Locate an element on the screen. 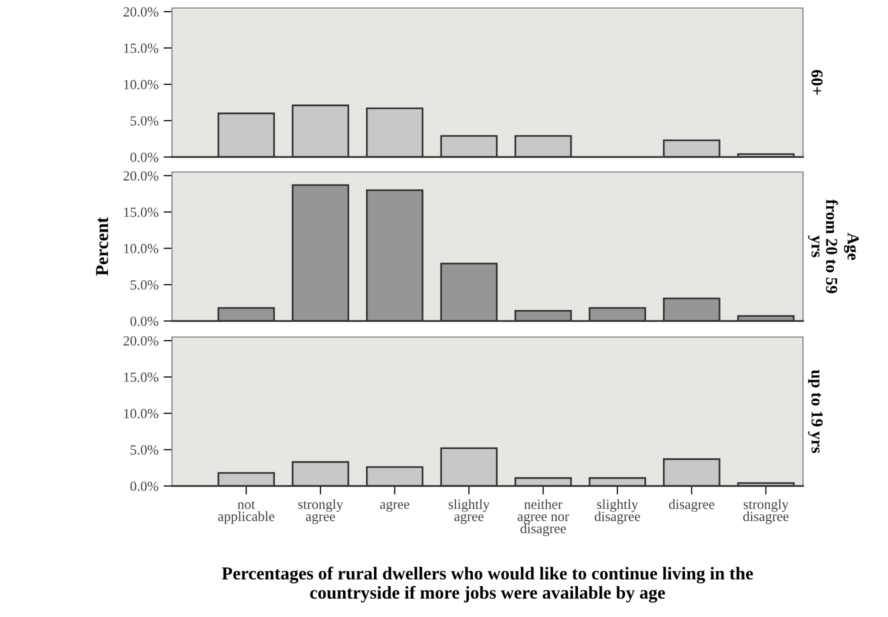 This screenshot has width=888, height=617. y-axis-title: Percent is located at coordinates (102, 246).